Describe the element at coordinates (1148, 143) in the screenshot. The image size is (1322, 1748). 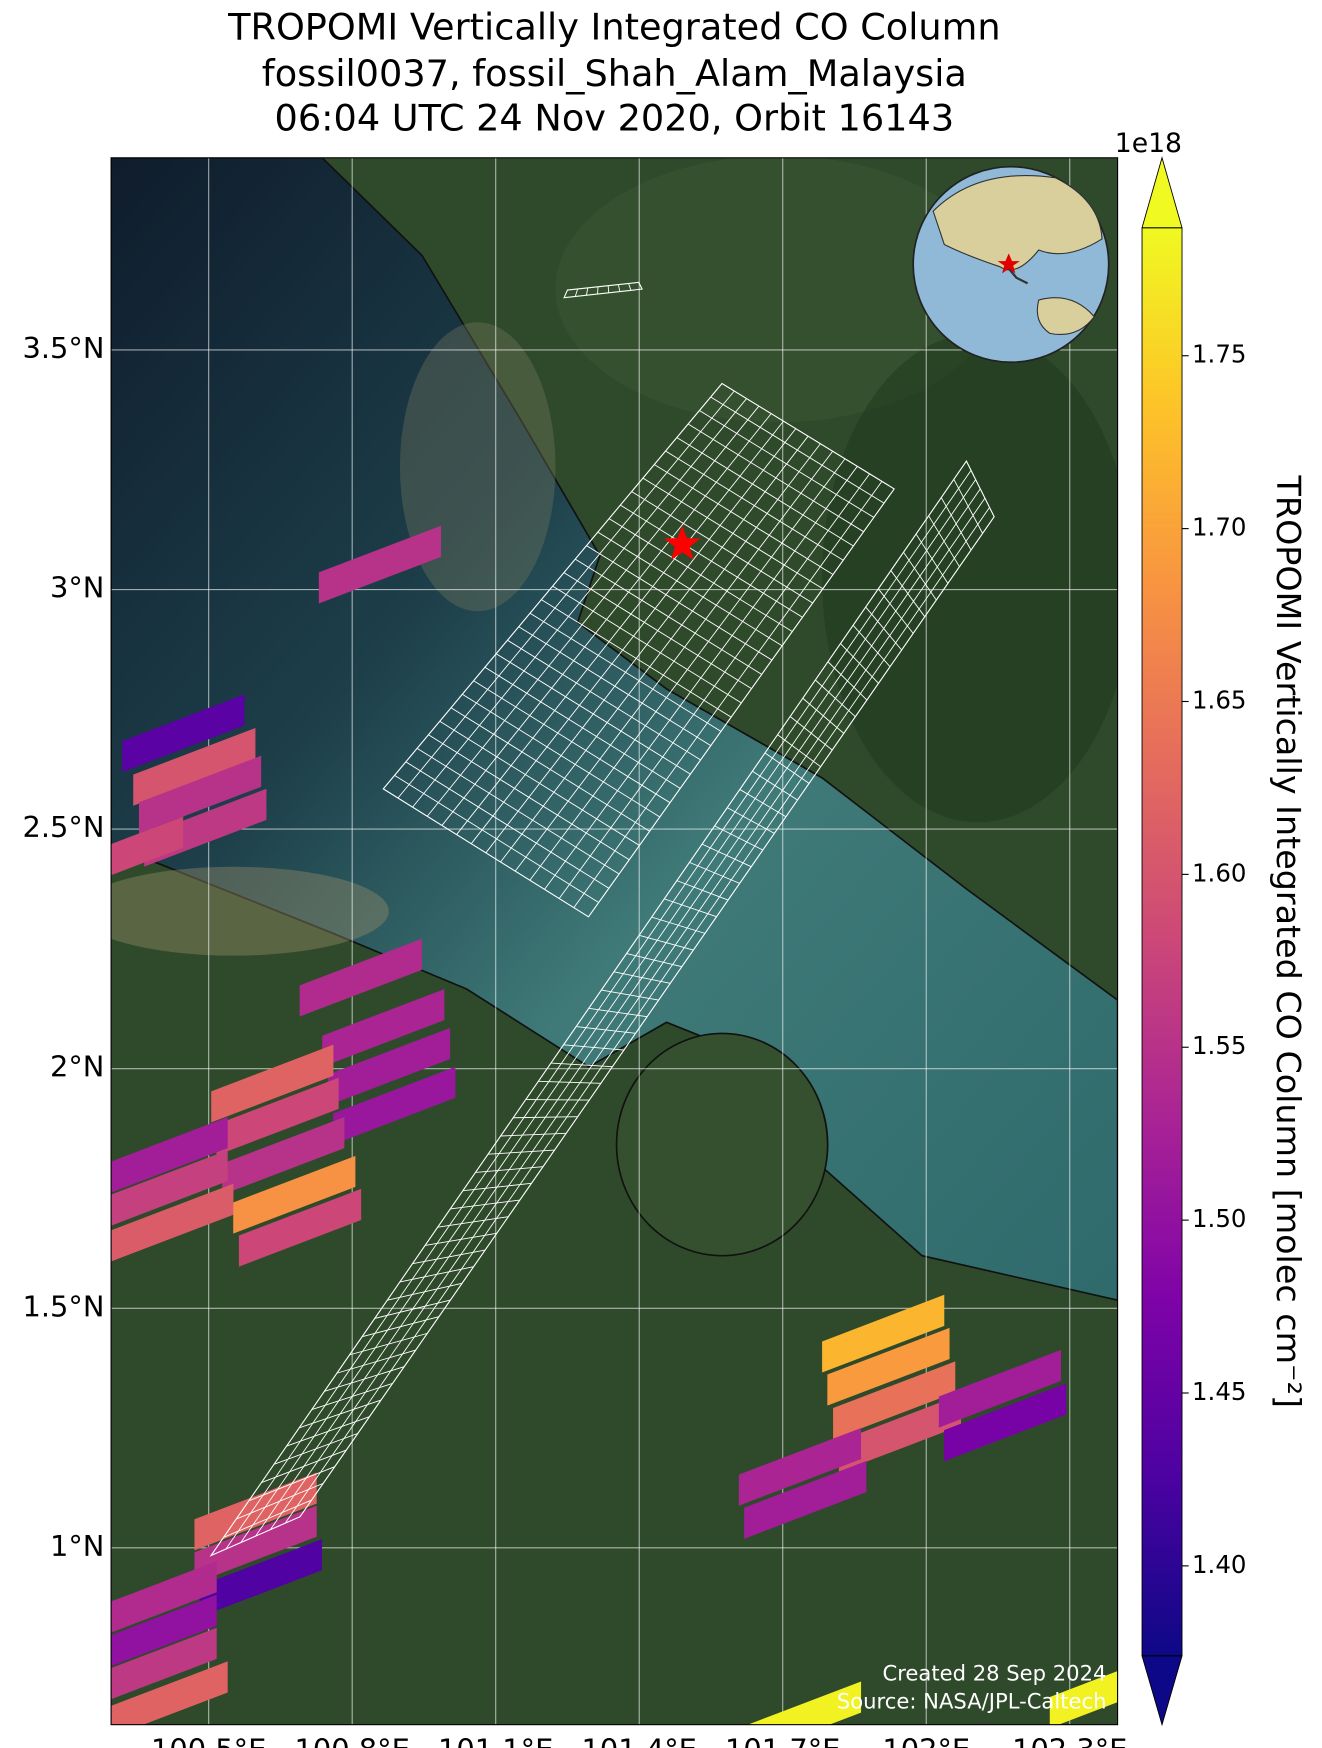
I see `colorbar-offset: 1e18` at that location.